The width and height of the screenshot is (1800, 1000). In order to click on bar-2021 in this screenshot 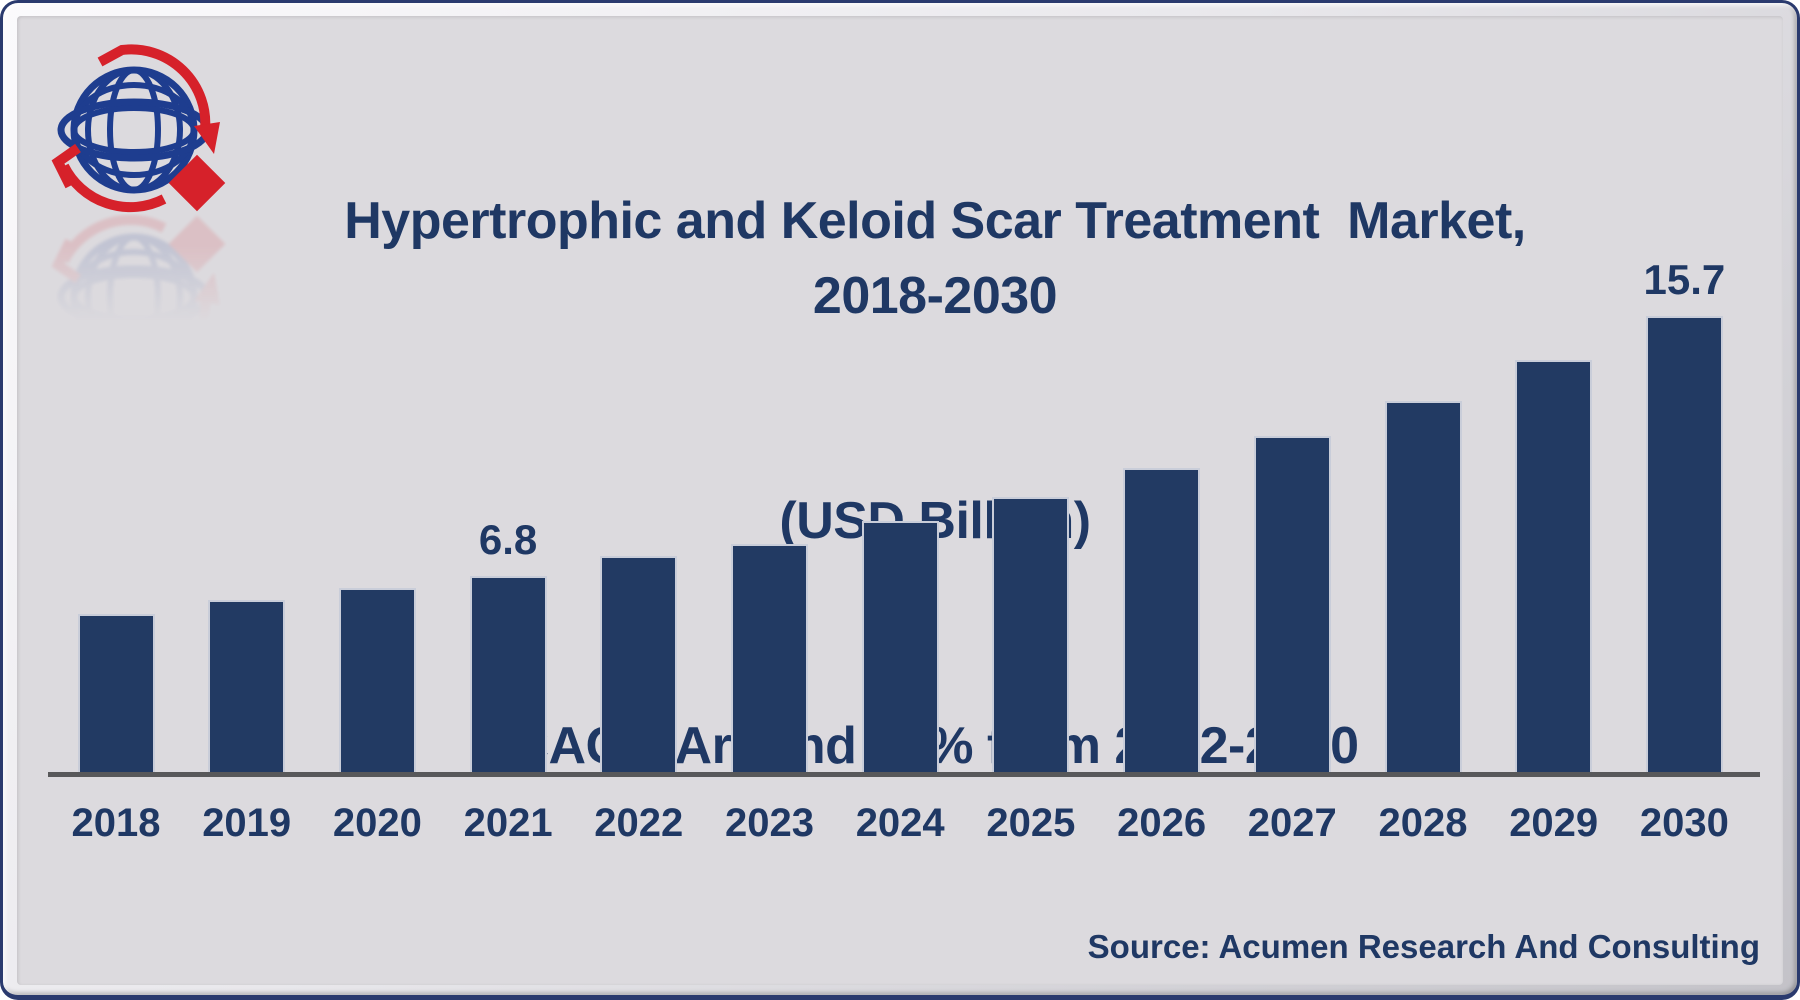, I will do `click(508, 675)`.